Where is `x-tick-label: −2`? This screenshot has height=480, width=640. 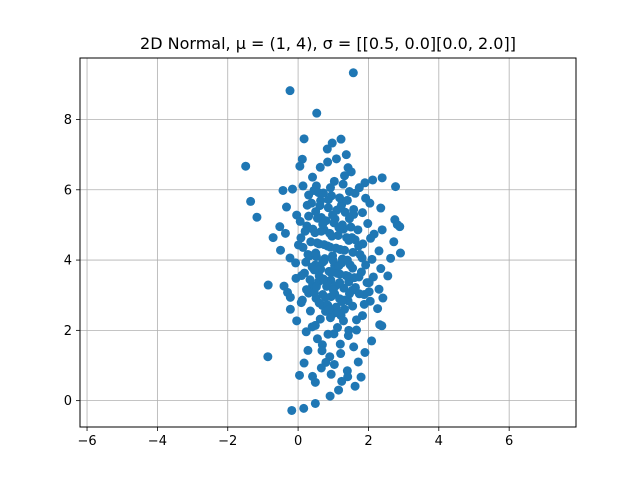
x-tick-label: −2 is located at coordinates (227, 441).